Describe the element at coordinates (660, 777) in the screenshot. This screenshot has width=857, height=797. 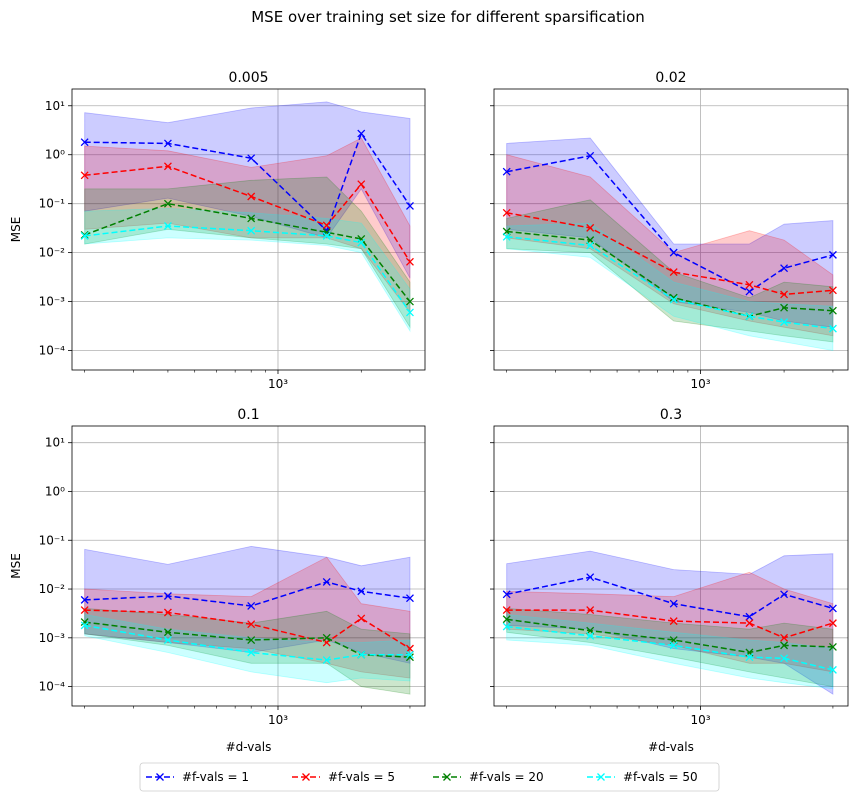
I see `legend-label: #f-vals = 50` at that location.